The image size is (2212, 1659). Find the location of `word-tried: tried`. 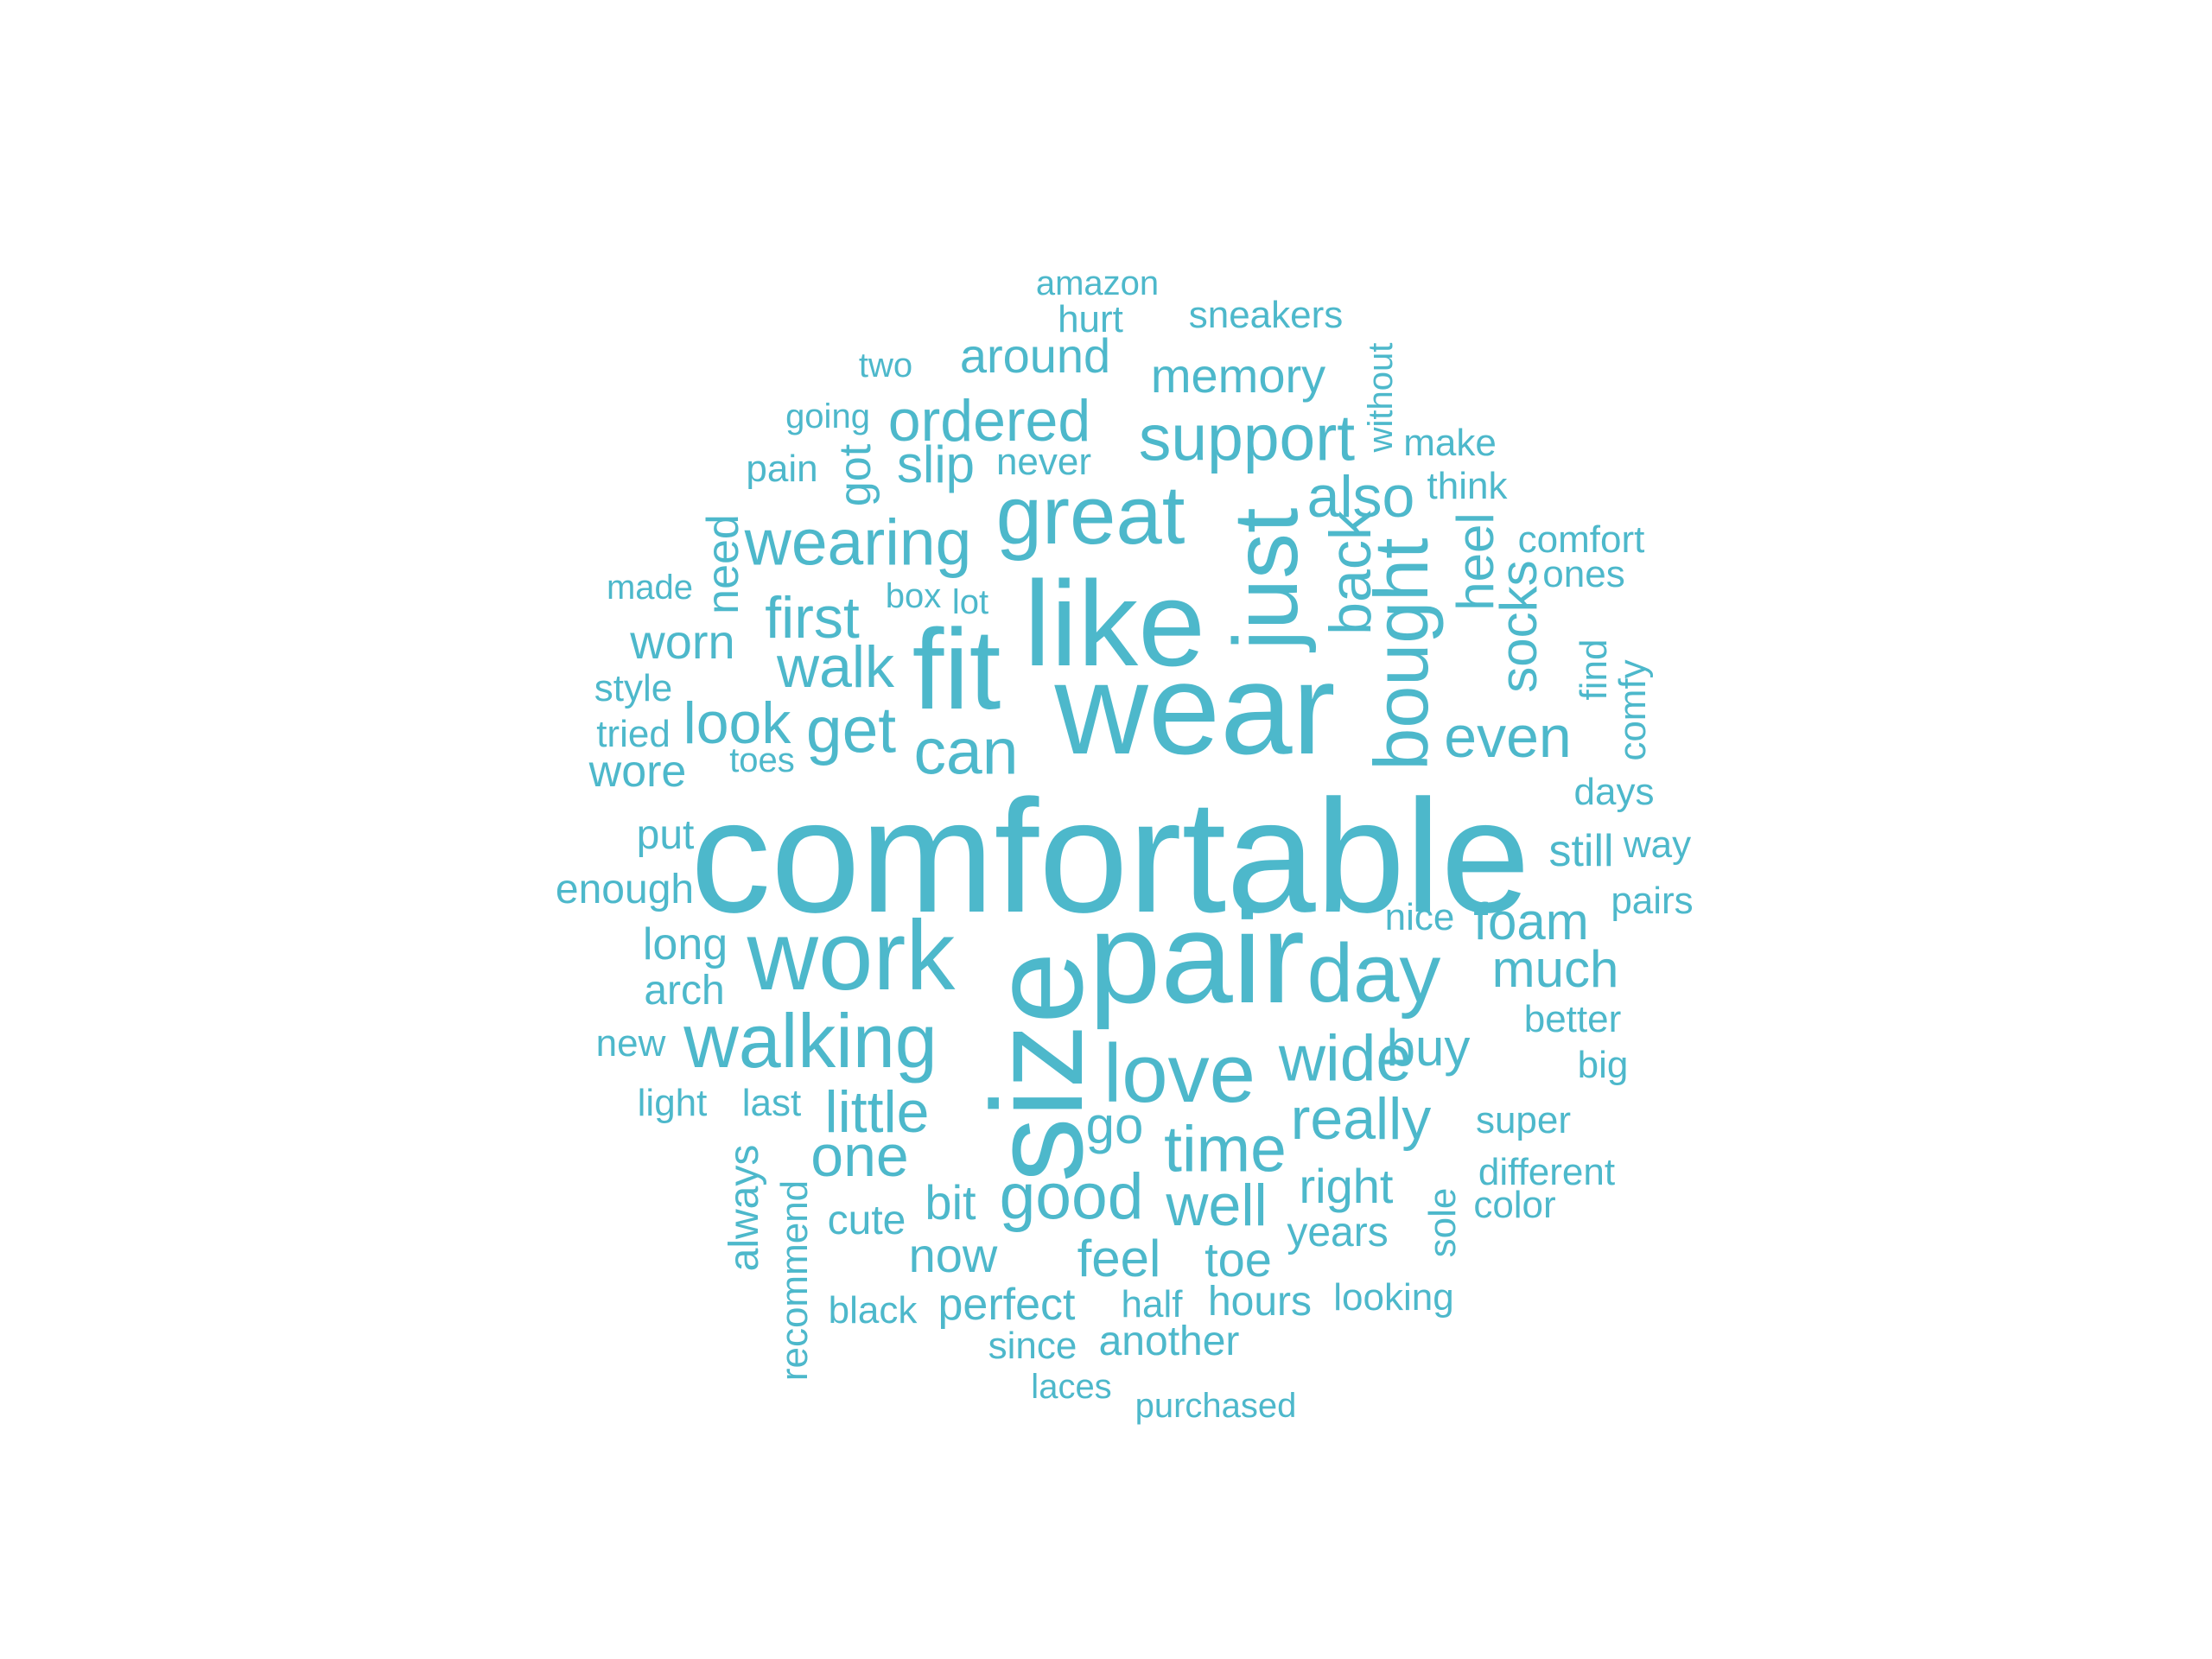

word-tried: tried is located at coordinates (633, 734).